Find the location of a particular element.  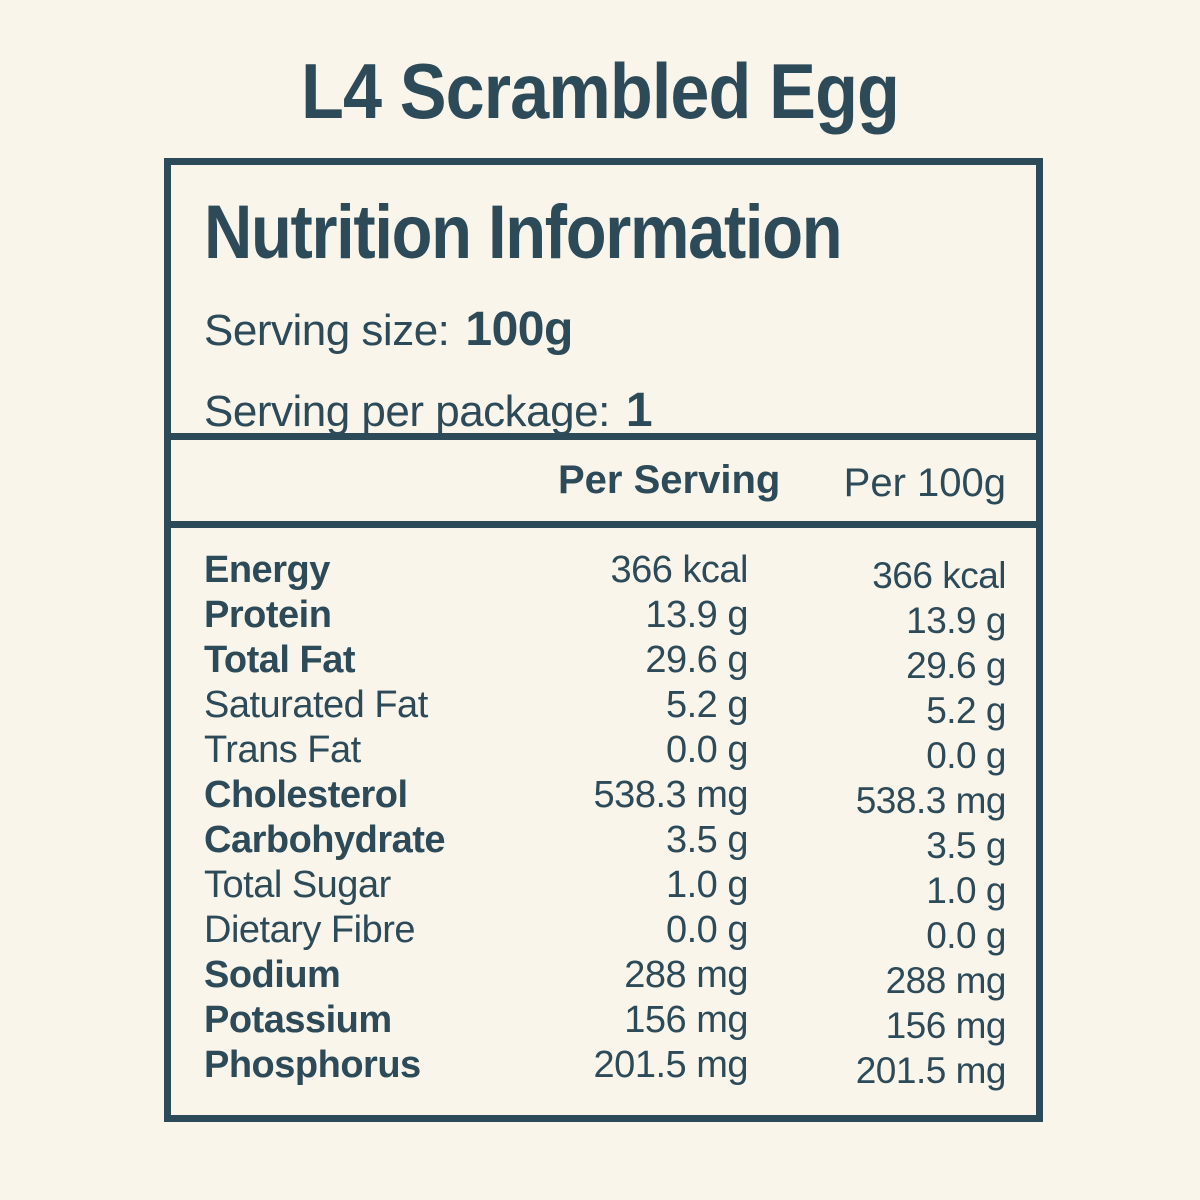

per-100g-value: 156 mg is located at coordinates (946, 1025).